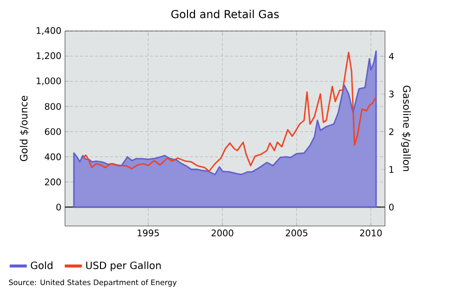 This screenshot has height=291, width=450. Describe the element at coordinates (392, 169) in the screenshot. I see `y2-tick-label: 1` at that location.